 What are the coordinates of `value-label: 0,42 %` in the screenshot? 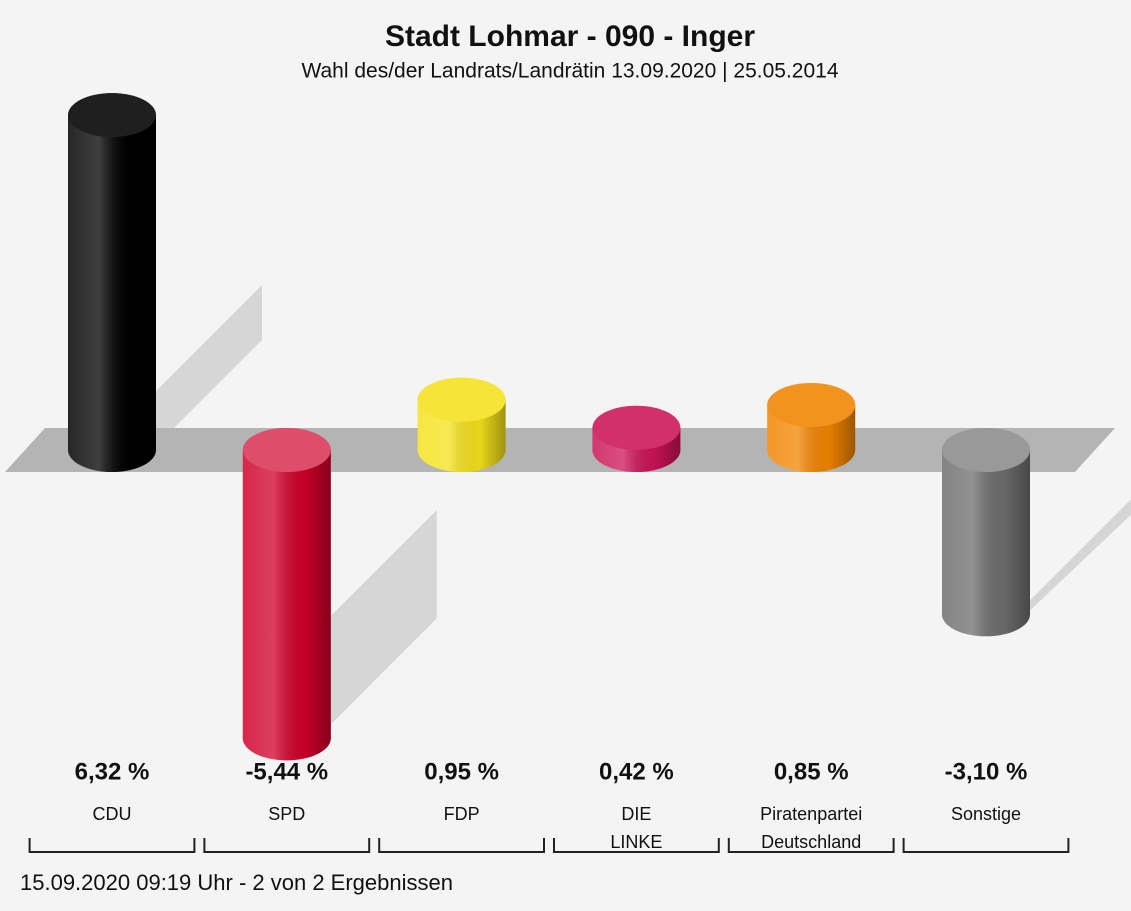 It's located at (636, 771).